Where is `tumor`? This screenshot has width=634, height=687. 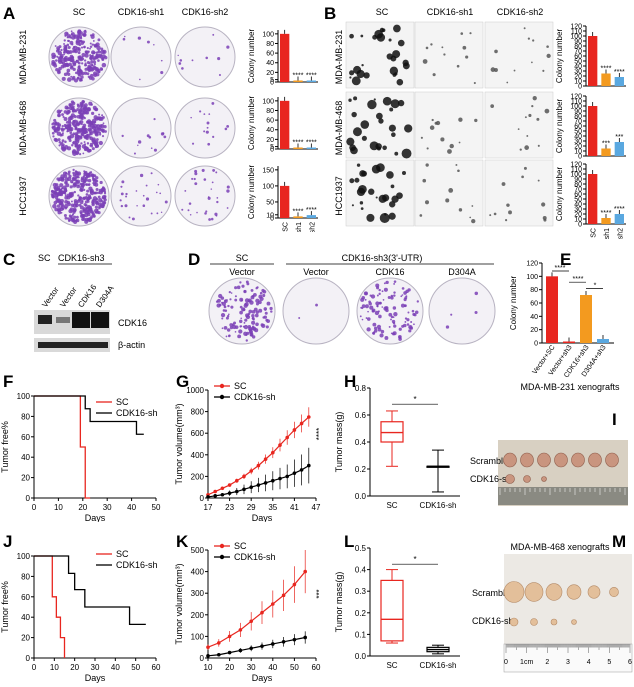
tumor is located at coordinates (544, 460).